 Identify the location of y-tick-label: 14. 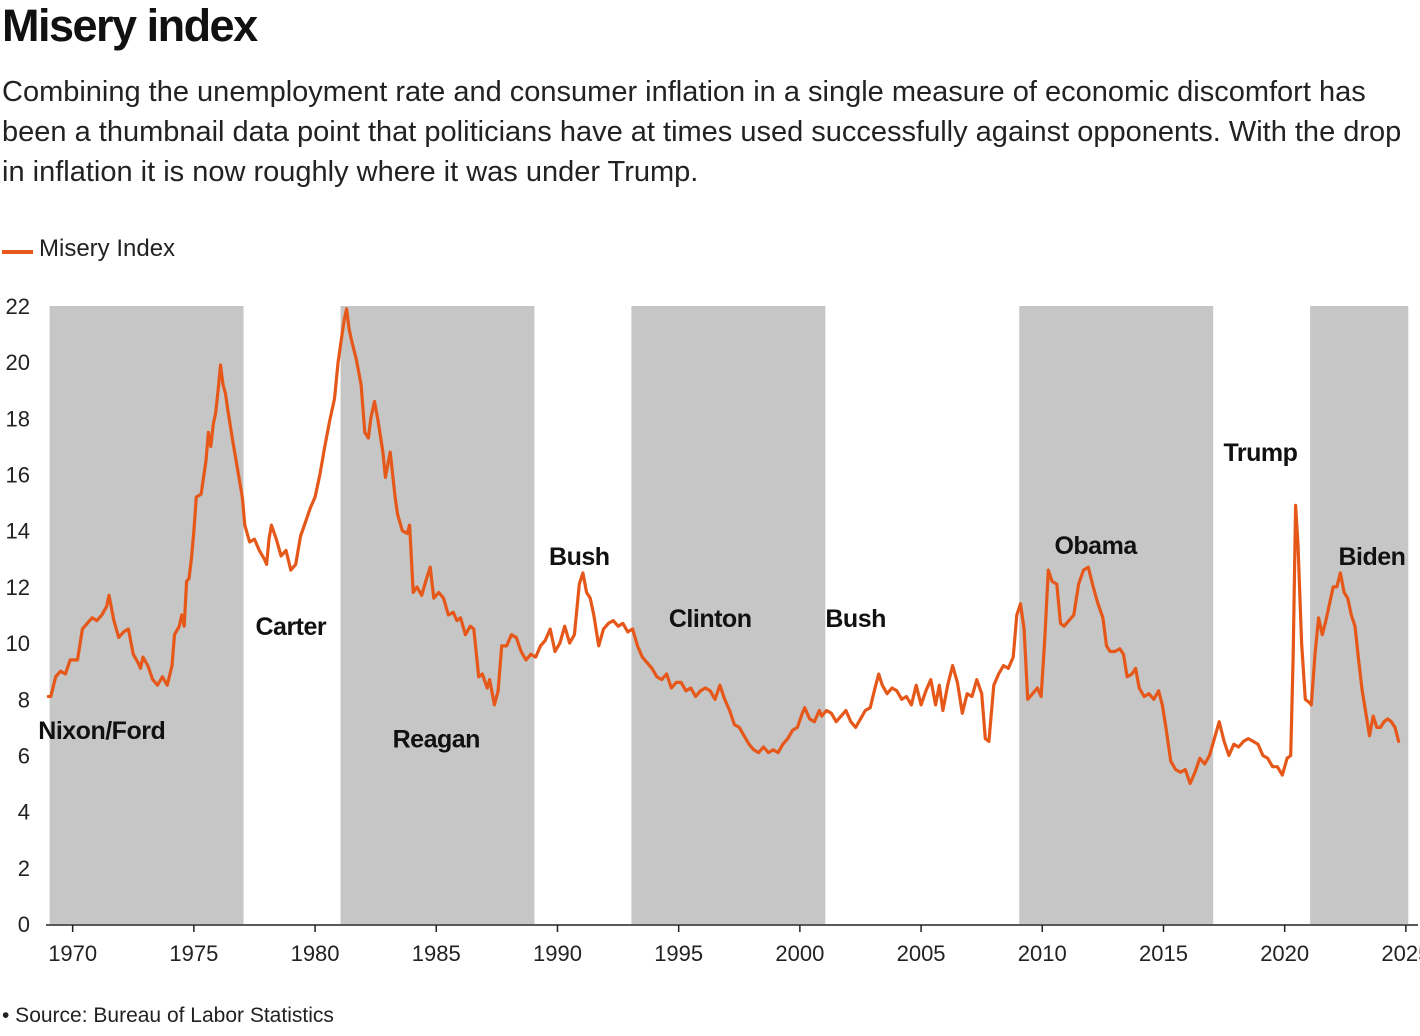
(18, 531).